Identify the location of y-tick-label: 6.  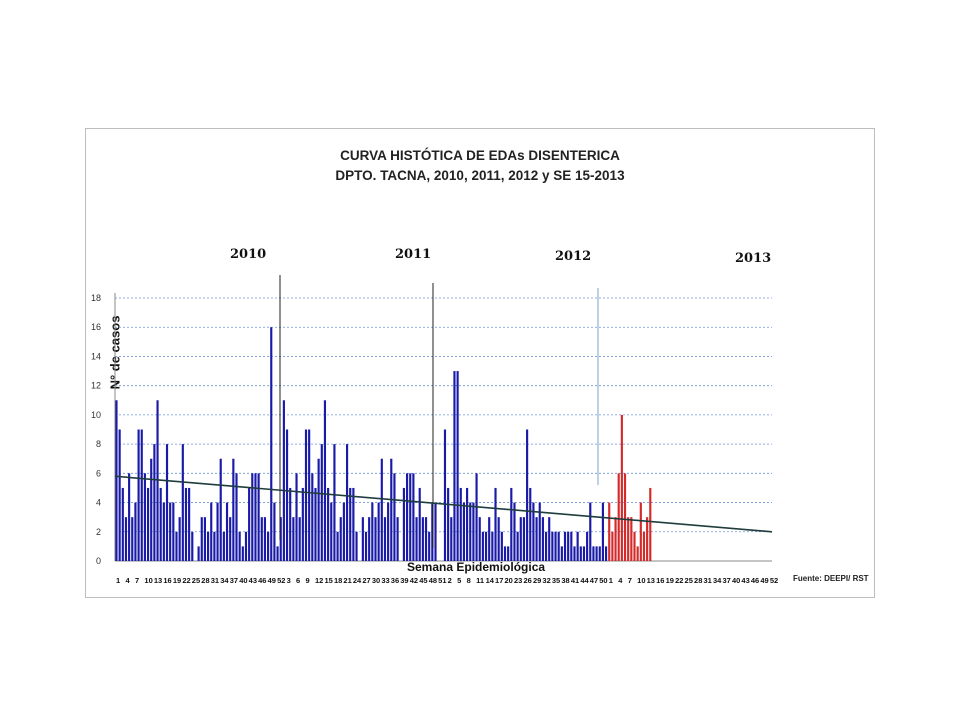
(98, 473).